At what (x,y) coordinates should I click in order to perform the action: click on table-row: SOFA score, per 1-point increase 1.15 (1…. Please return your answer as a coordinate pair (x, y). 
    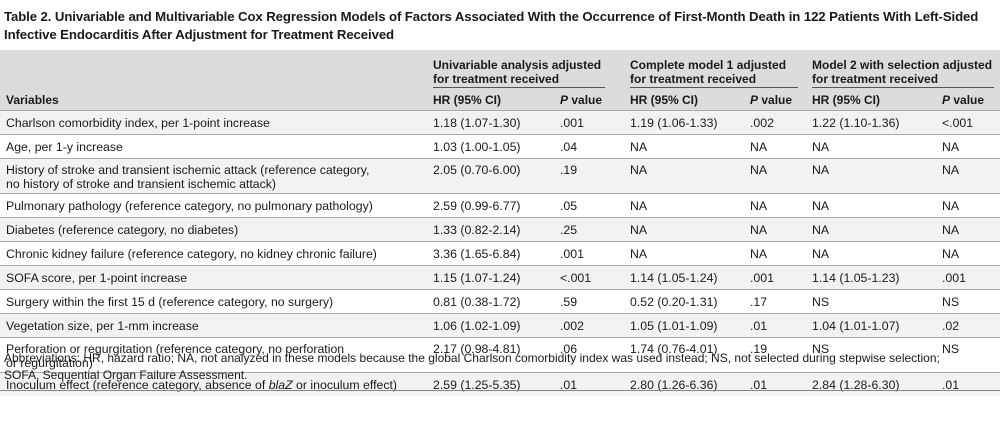
    Looking at the image, I should click on (500, 277).